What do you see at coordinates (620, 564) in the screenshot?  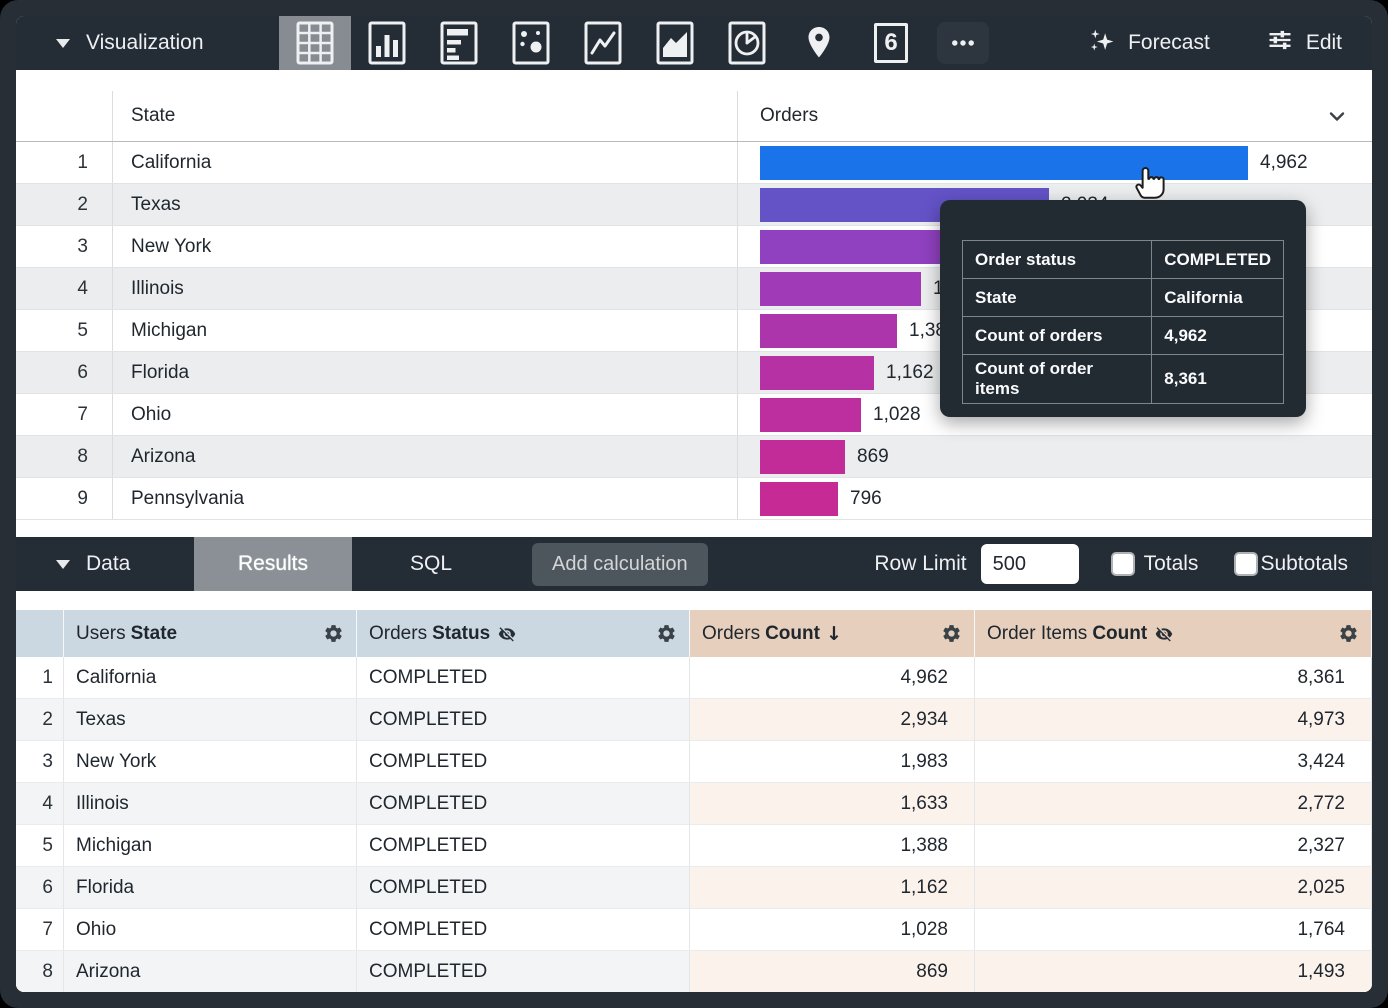 I see `add-calculation-button: Add calculation` at bounding box center [620, 564].